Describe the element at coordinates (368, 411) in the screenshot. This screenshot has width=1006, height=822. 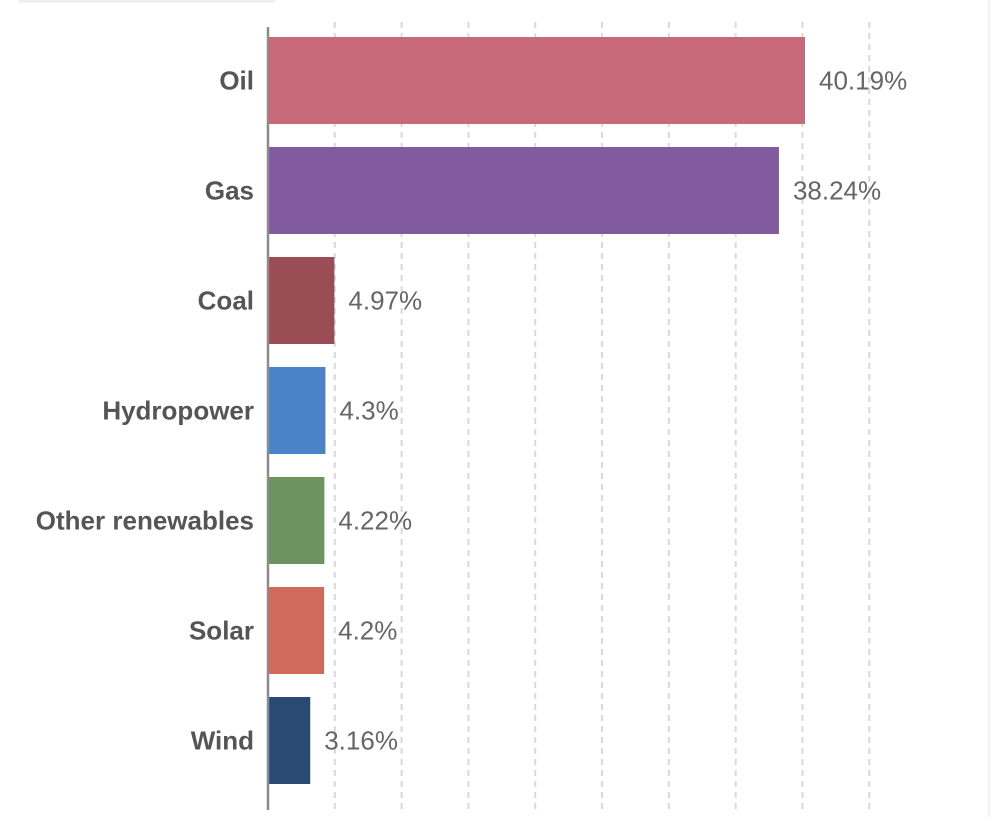
I see `value-label: 4.3%` at that location.